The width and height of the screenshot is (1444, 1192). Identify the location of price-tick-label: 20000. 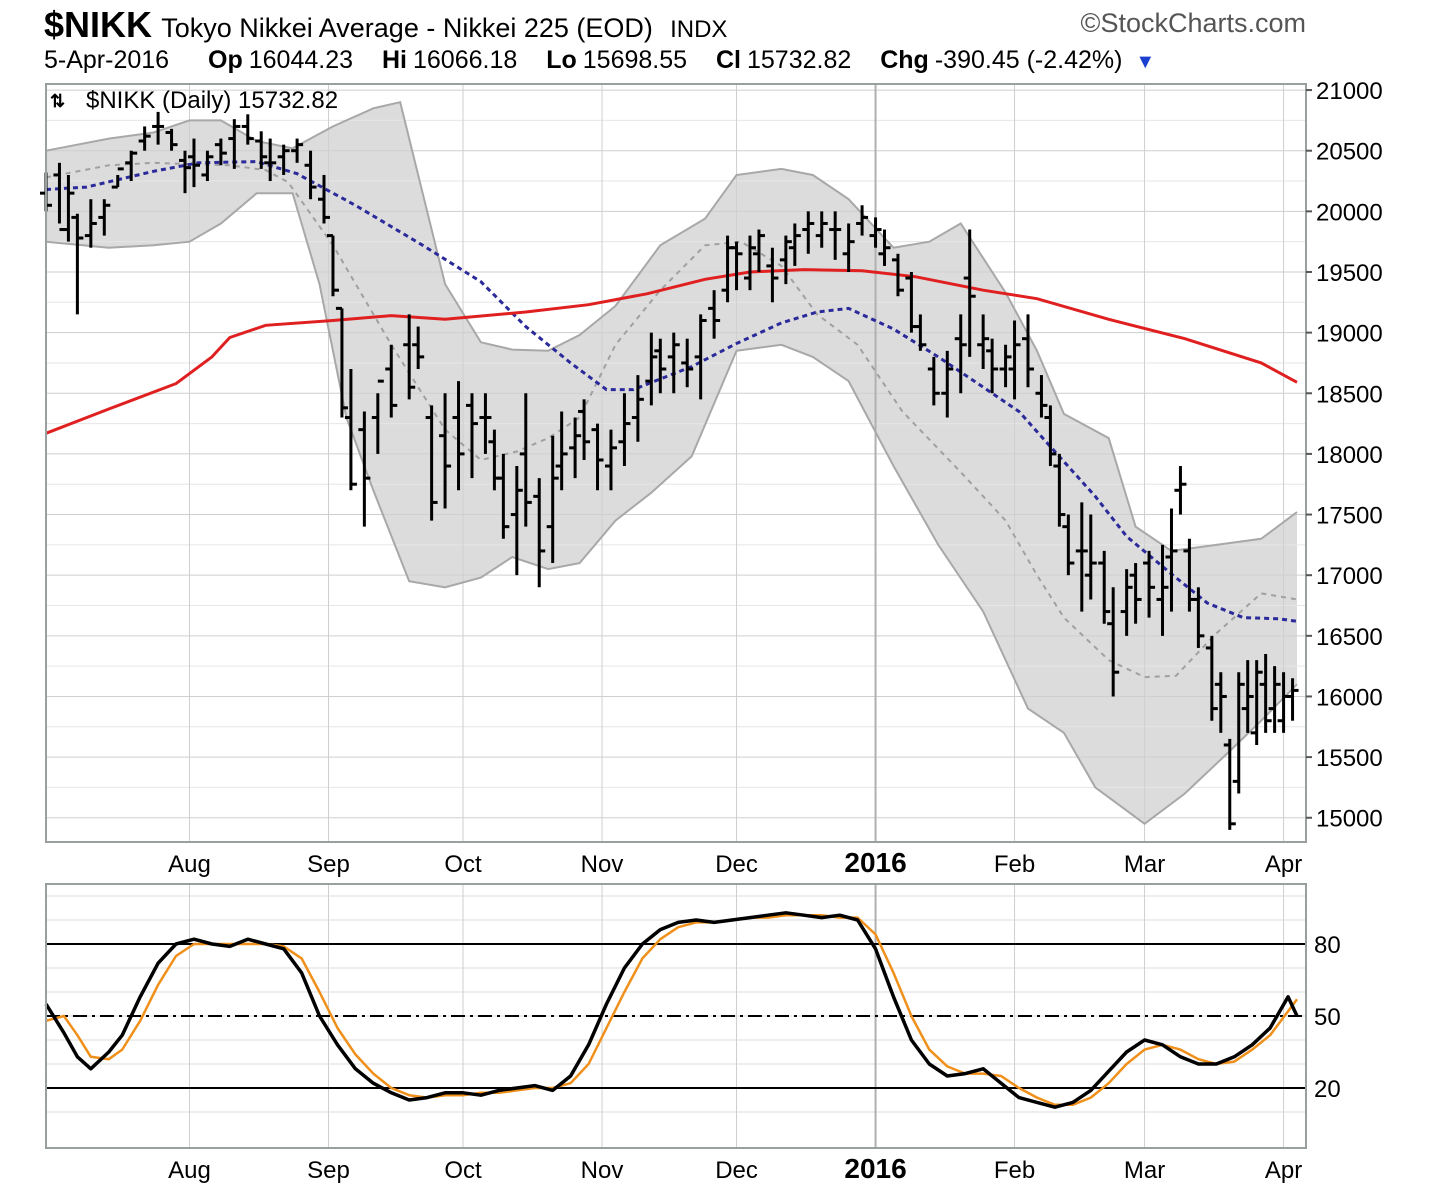
(1349, 212).